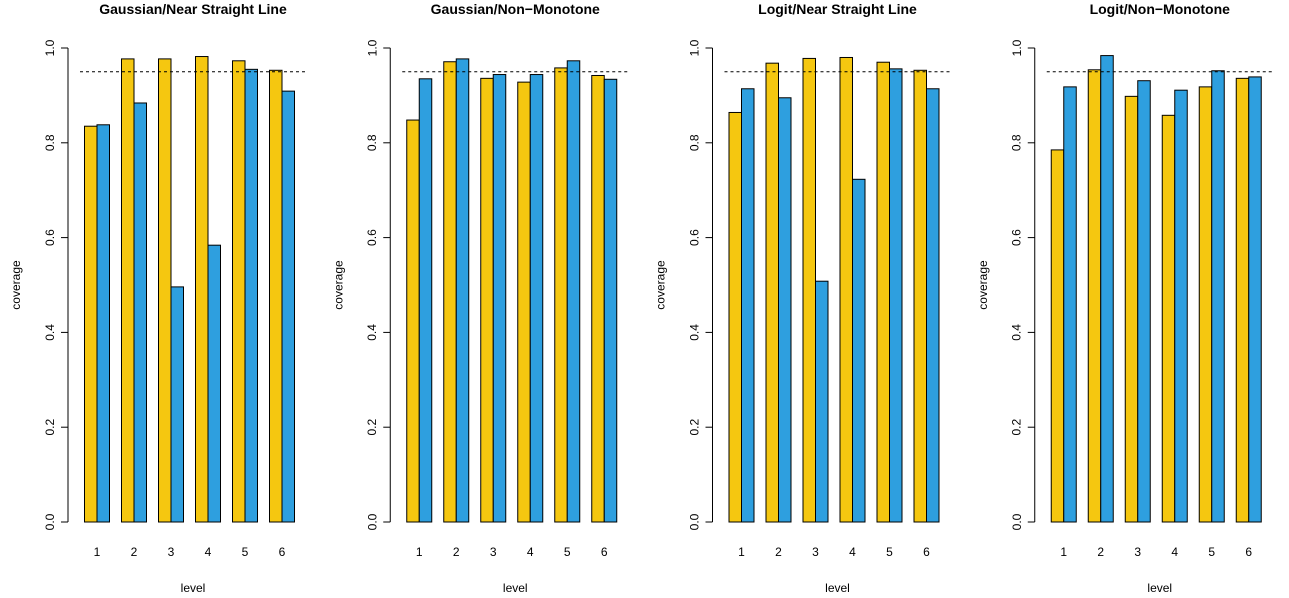 The height and width of the screenshot is (598, 1289). I want to click on chart-title: Gaussian/Near Straight Line, so click(193, 9).